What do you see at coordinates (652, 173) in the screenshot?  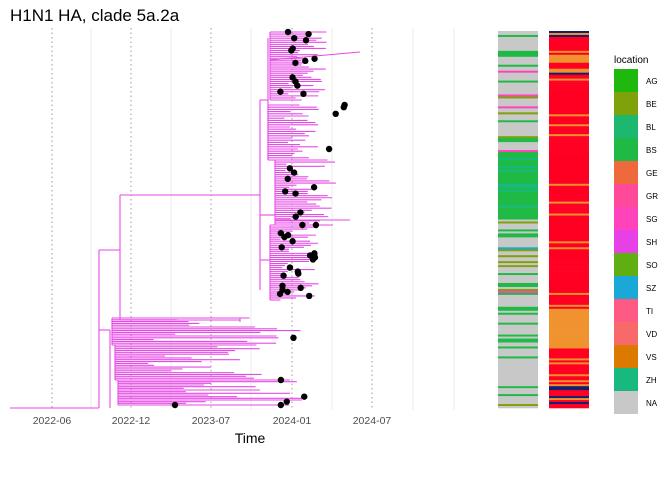 I see `legend-label: GE` at bounding box center [652, 173].